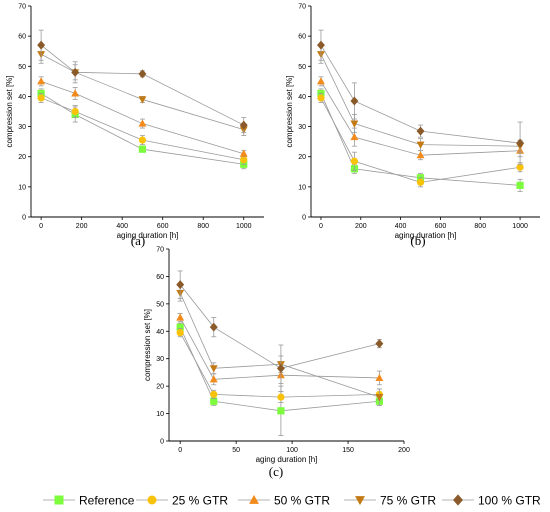  I want to click on legend-label: 75 % GTR, so click(408, 501).